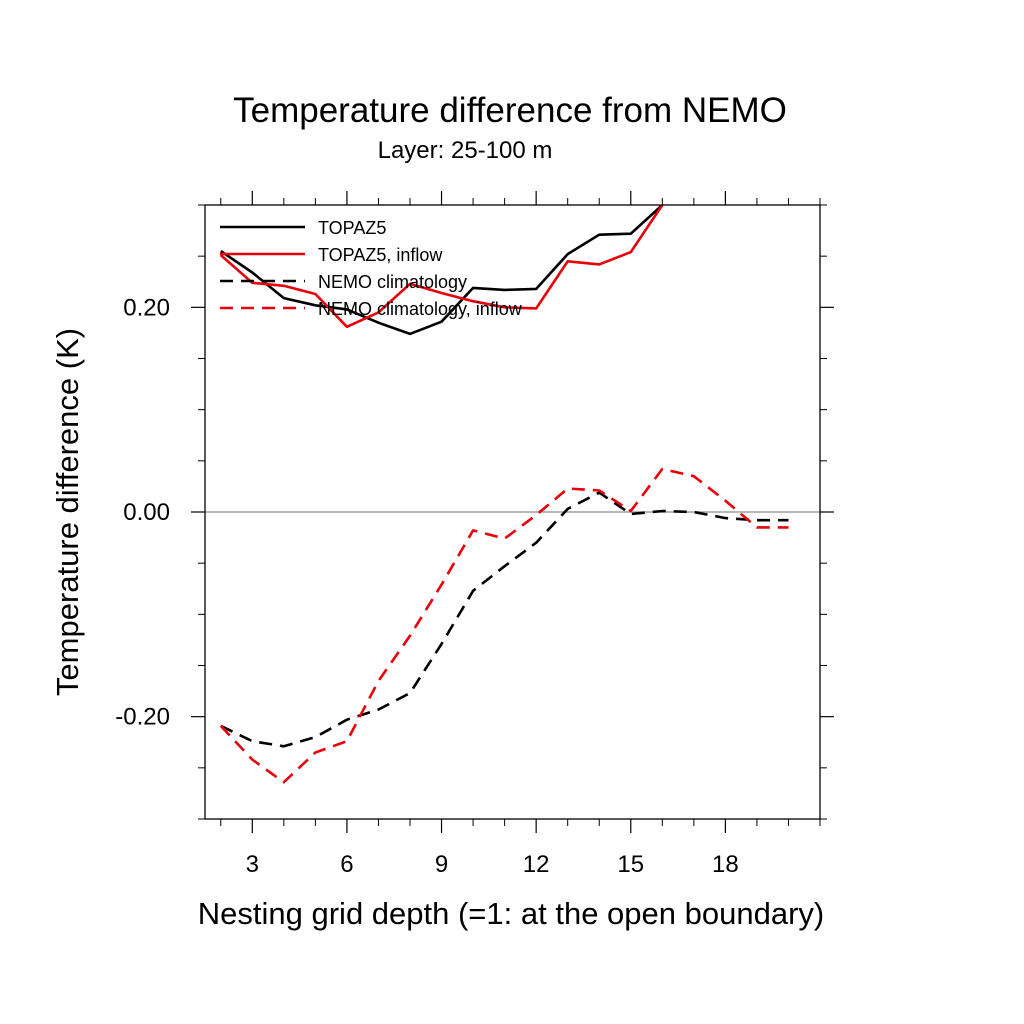 This screenshot has height=1024, width=1024. I want to click on x-tick-label: 6, so click(346, 864).